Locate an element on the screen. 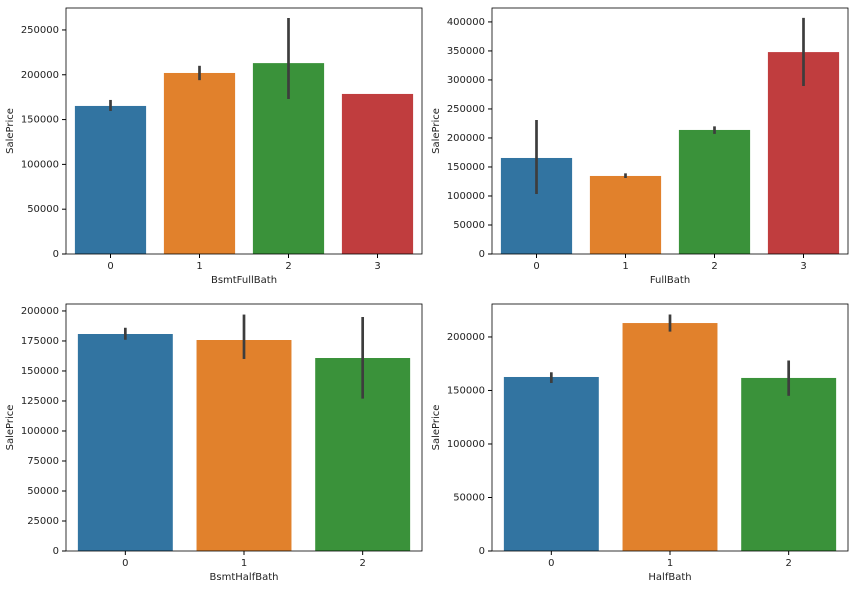 This screenshot has height=593, width=854. x-axis-label: BsmtHalfBath is located at coordinates (244, 577).